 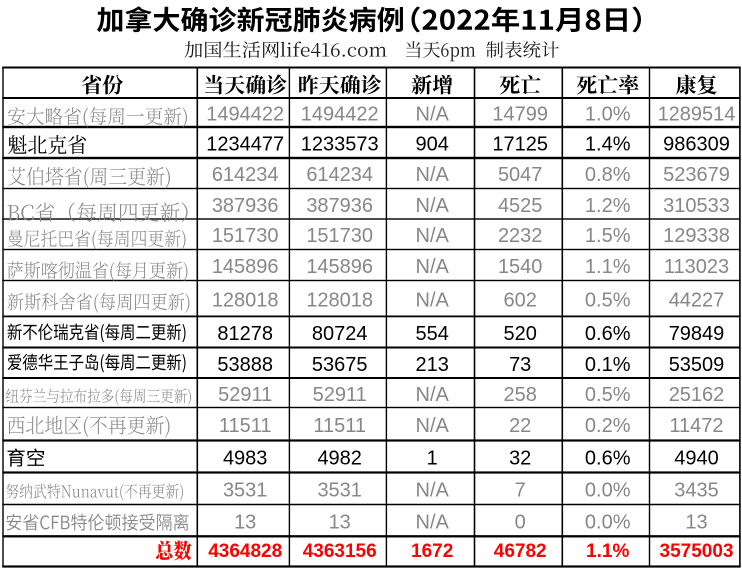 I want to click on svg-text: 4363156, so click(x=340, y=551).